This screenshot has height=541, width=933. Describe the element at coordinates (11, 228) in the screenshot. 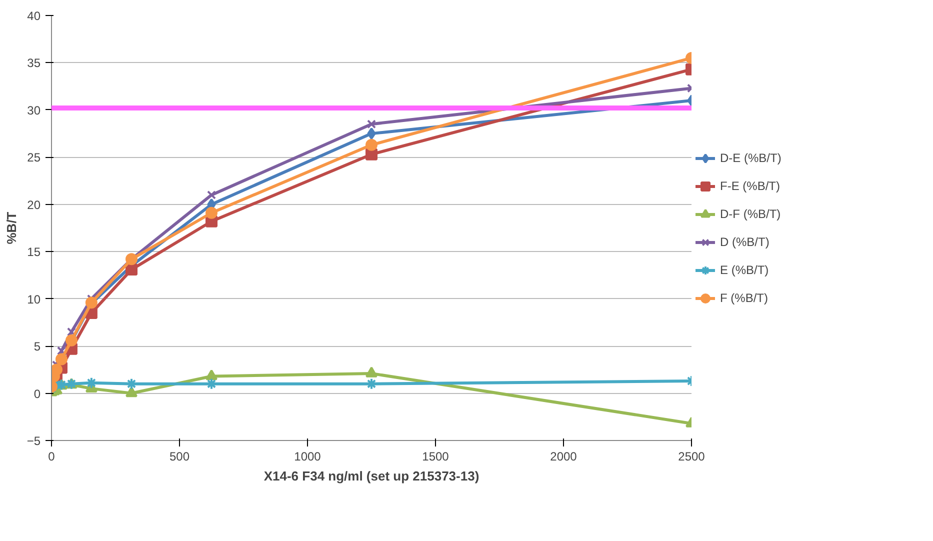

I see `y-axis-title: %B/T` at that location.